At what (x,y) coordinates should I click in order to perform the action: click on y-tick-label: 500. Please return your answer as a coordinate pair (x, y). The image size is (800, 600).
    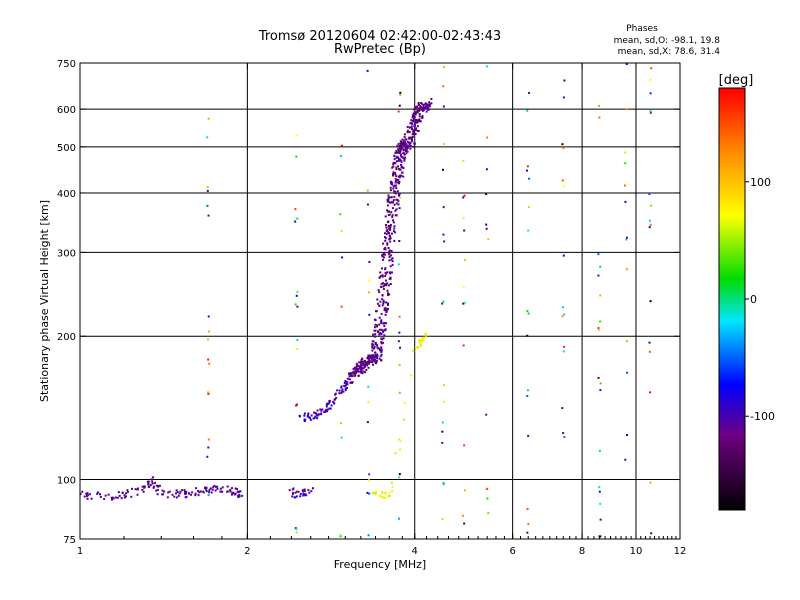
    Looking at the image, I should click on (66, 148).